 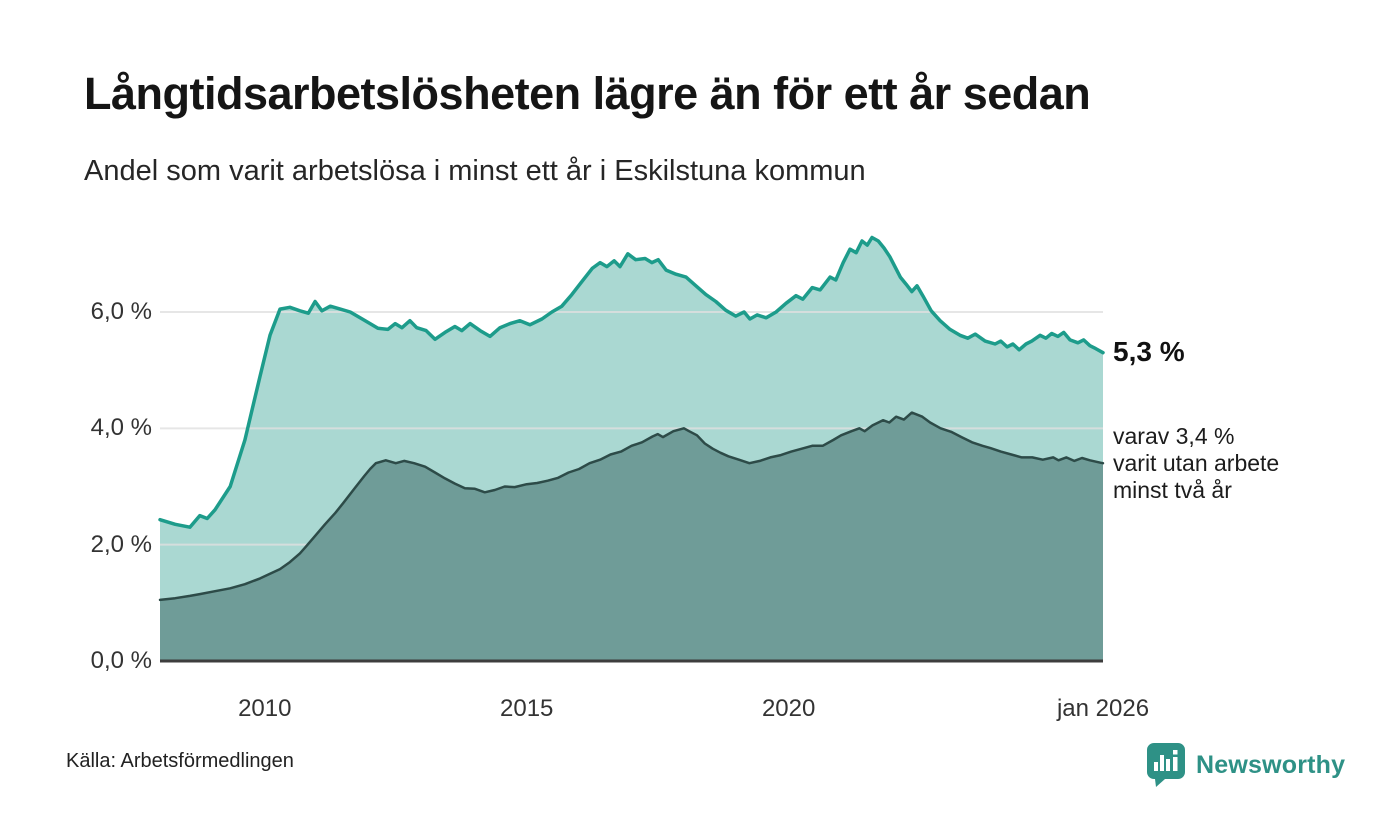 What do you see at coordinates (121, 544) in the screenshot?
I see `y-axis-tick-label: 2,0 %` at bounding box center [121, 544].